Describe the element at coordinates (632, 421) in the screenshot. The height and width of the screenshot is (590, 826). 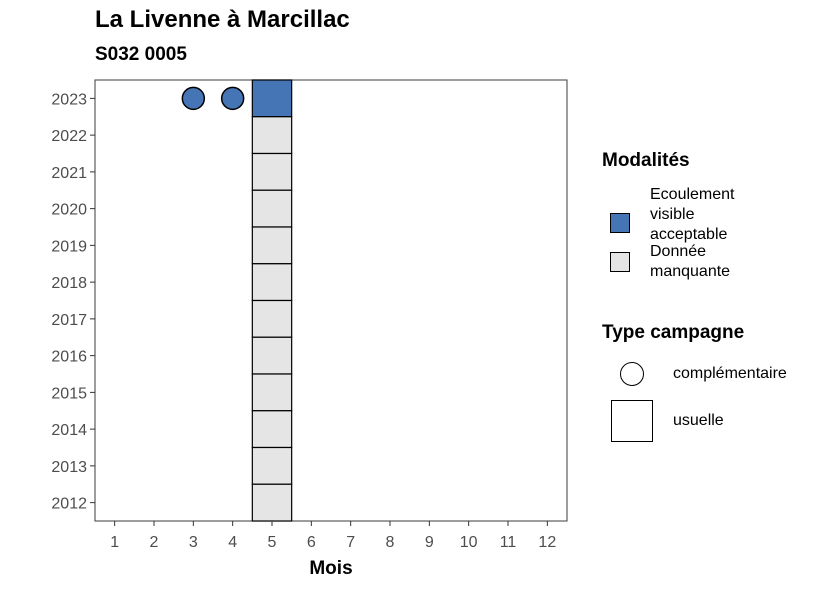
I see `legend-square-icon` at that location.